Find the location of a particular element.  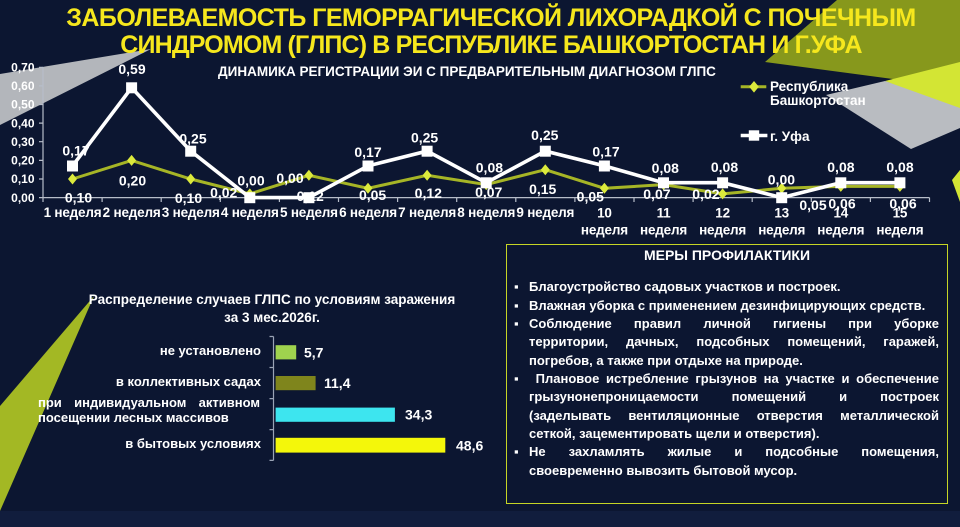

svg-text: 4 неделя is located at coordinates (250, 212).